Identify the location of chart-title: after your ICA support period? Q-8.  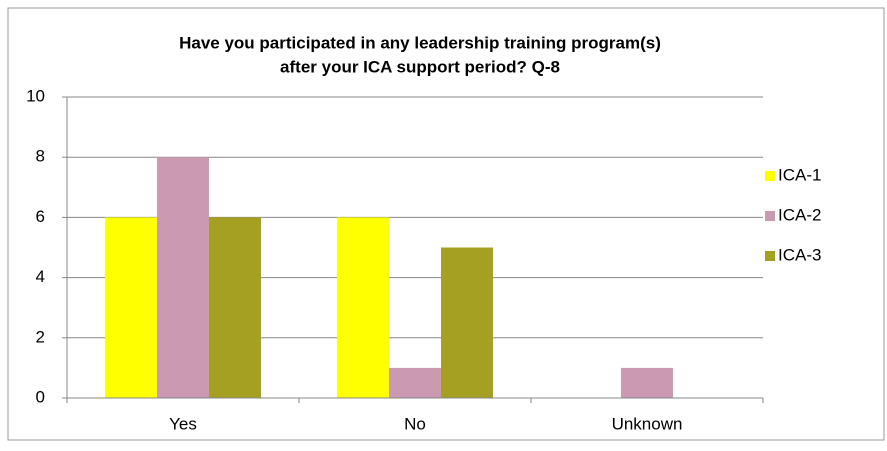
(420, 66).